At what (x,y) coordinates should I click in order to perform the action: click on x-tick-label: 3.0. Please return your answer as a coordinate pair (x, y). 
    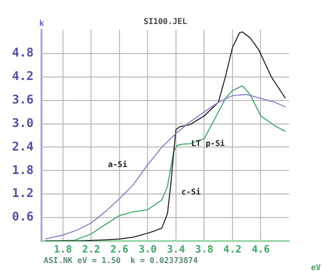
    Looking at the image, I should click on (147, 250).